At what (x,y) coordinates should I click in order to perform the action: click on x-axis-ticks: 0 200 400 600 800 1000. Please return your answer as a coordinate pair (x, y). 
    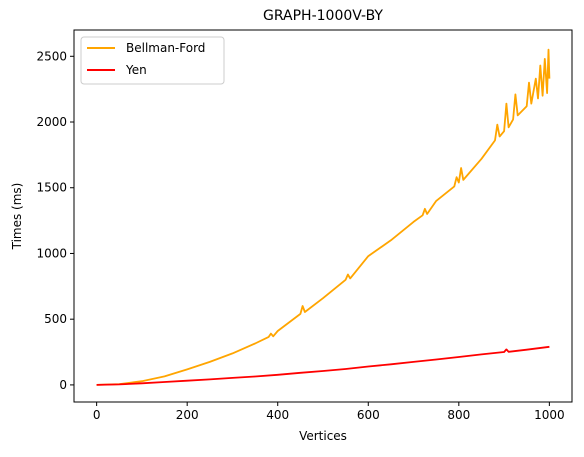
    Looking at the image, I should click on (329, 412).